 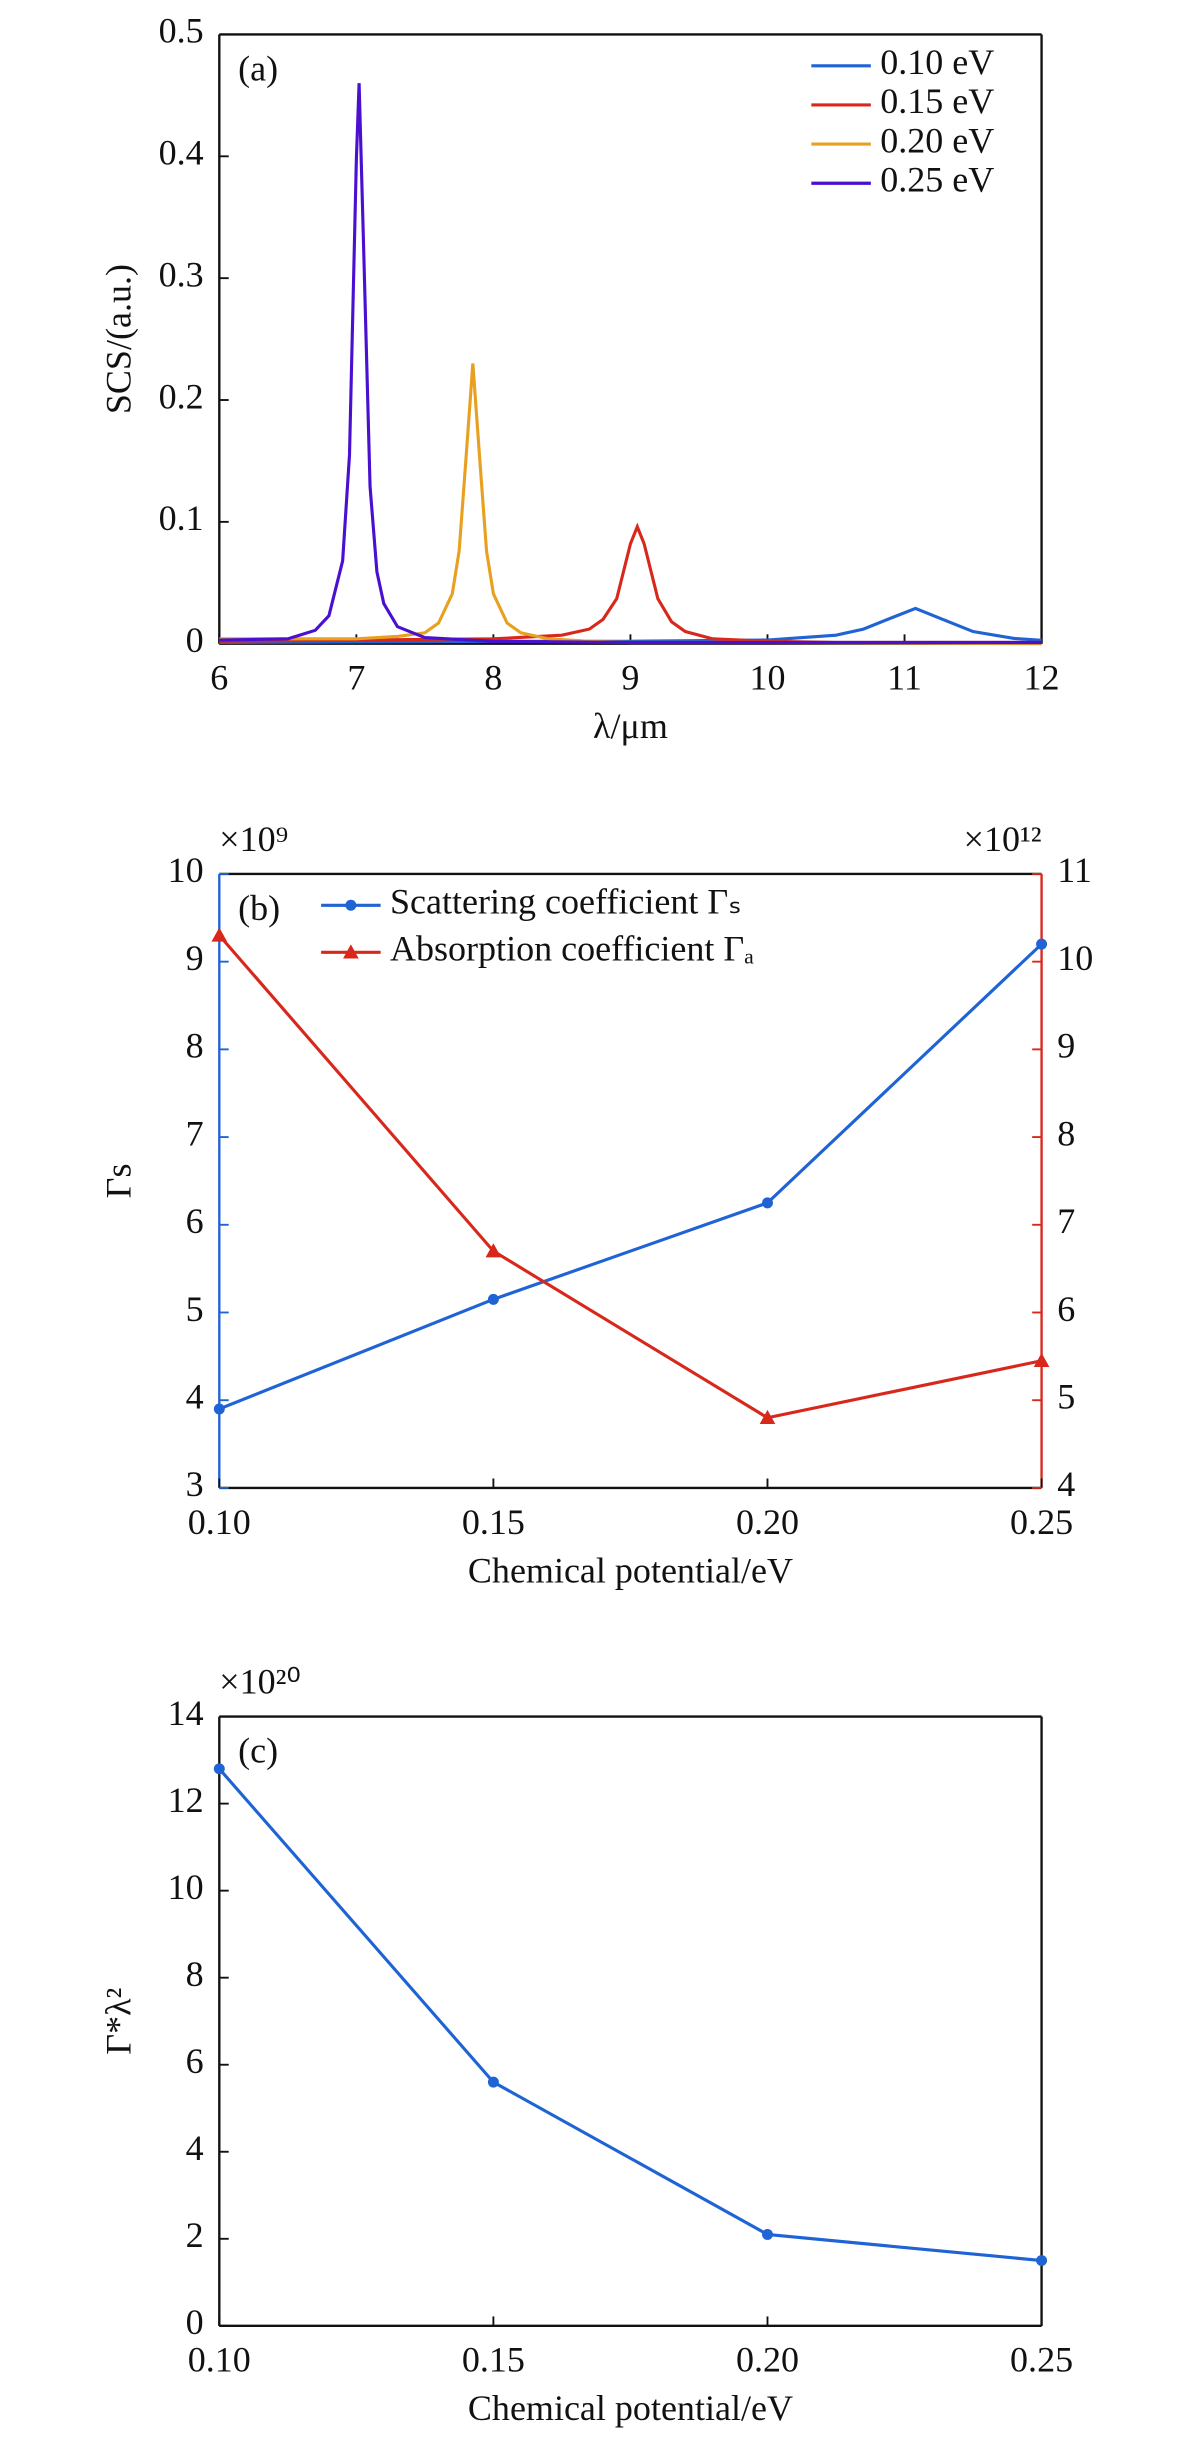 I want to click on y-tick-label: 3, so click(x=195, y=1484).